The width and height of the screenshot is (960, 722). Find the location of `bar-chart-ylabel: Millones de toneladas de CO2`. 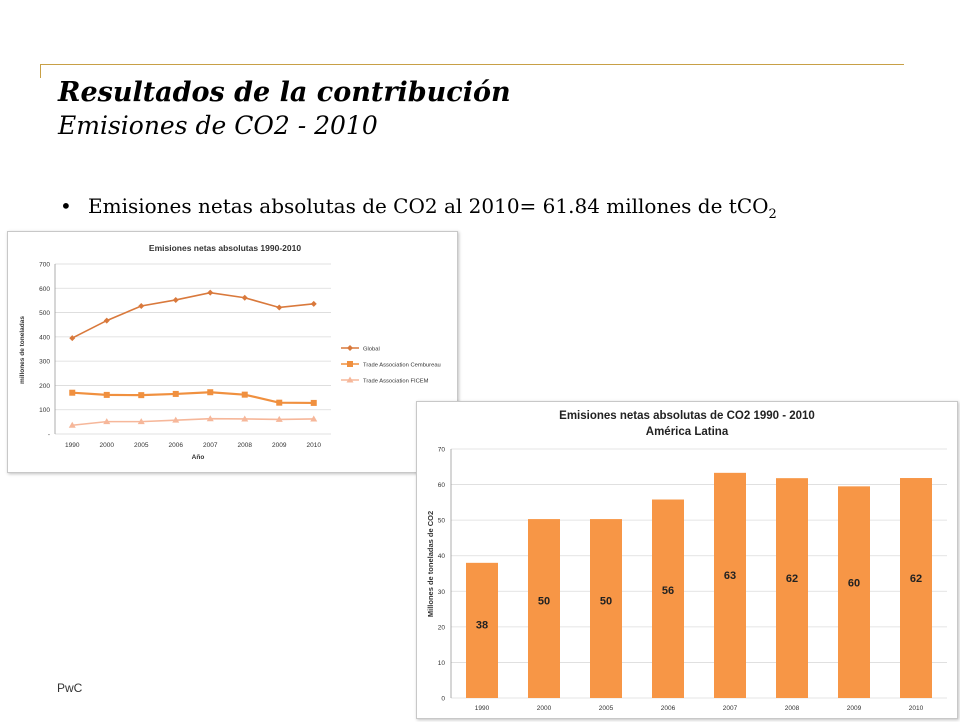

bar-chart-ylabel: Millones de toneladas de CO2 is located at coordinates (430, 564).